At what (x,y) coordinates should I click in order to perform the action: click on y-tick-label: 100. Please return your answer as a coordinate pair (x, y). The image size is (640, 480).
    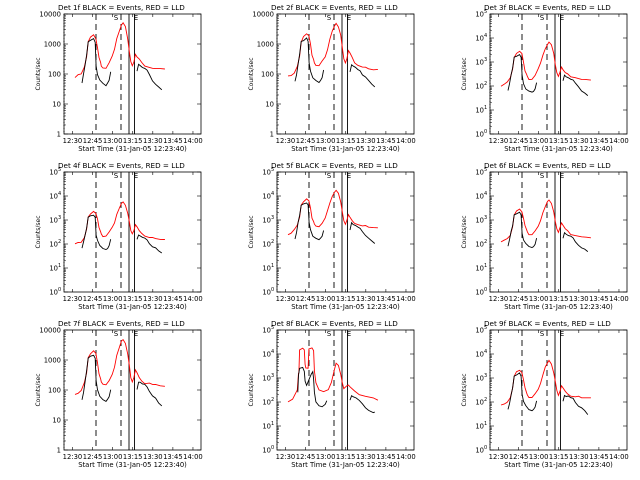
    Looking at the image, I should click on (267, 75).